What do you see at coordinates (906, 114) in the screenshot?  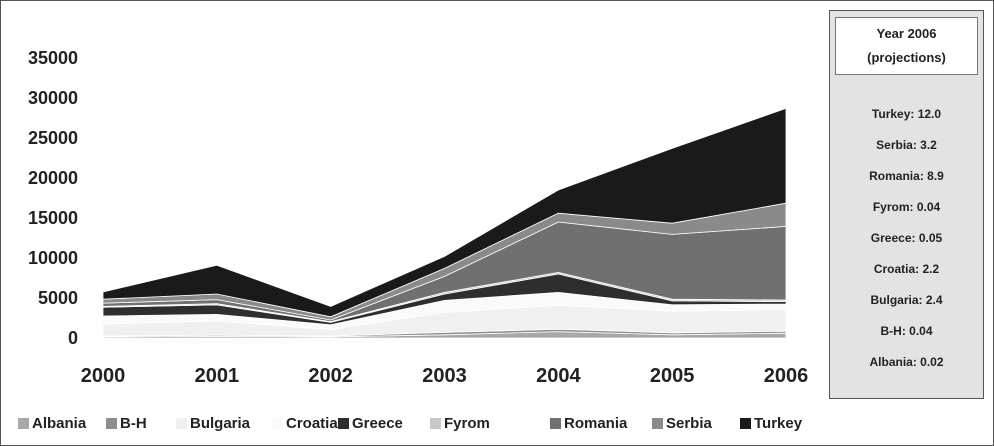 I see `projection-turkey: Turkey: 12.0` at bounding box center [906, 114].